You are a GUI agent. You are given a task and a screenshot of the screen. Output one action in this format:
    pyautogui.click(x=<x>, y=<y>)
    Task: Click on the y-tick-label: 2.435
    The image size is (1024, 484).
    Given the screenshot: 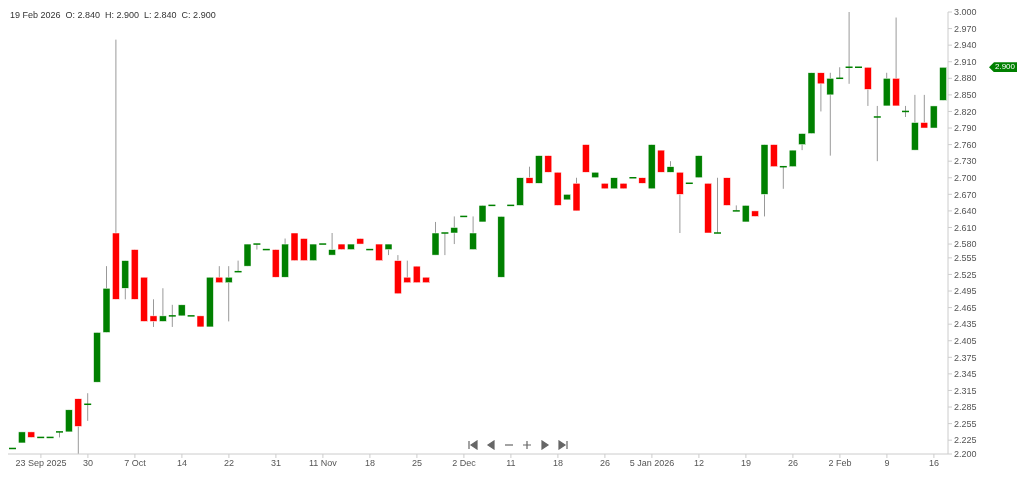 What is the action you would take?
    pyautogui.click(x=965, y=324)
    